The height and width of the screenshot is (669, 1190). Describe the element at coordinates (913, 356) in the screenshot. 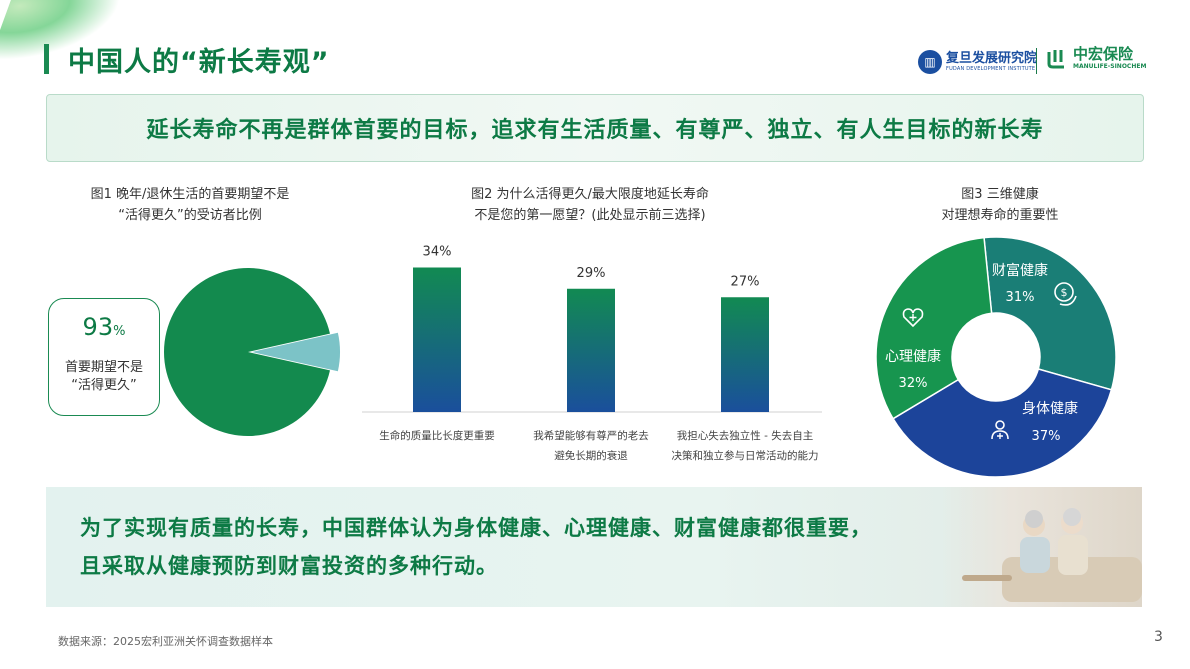

I see `fig3-slice-label: 心理健康` at that location.